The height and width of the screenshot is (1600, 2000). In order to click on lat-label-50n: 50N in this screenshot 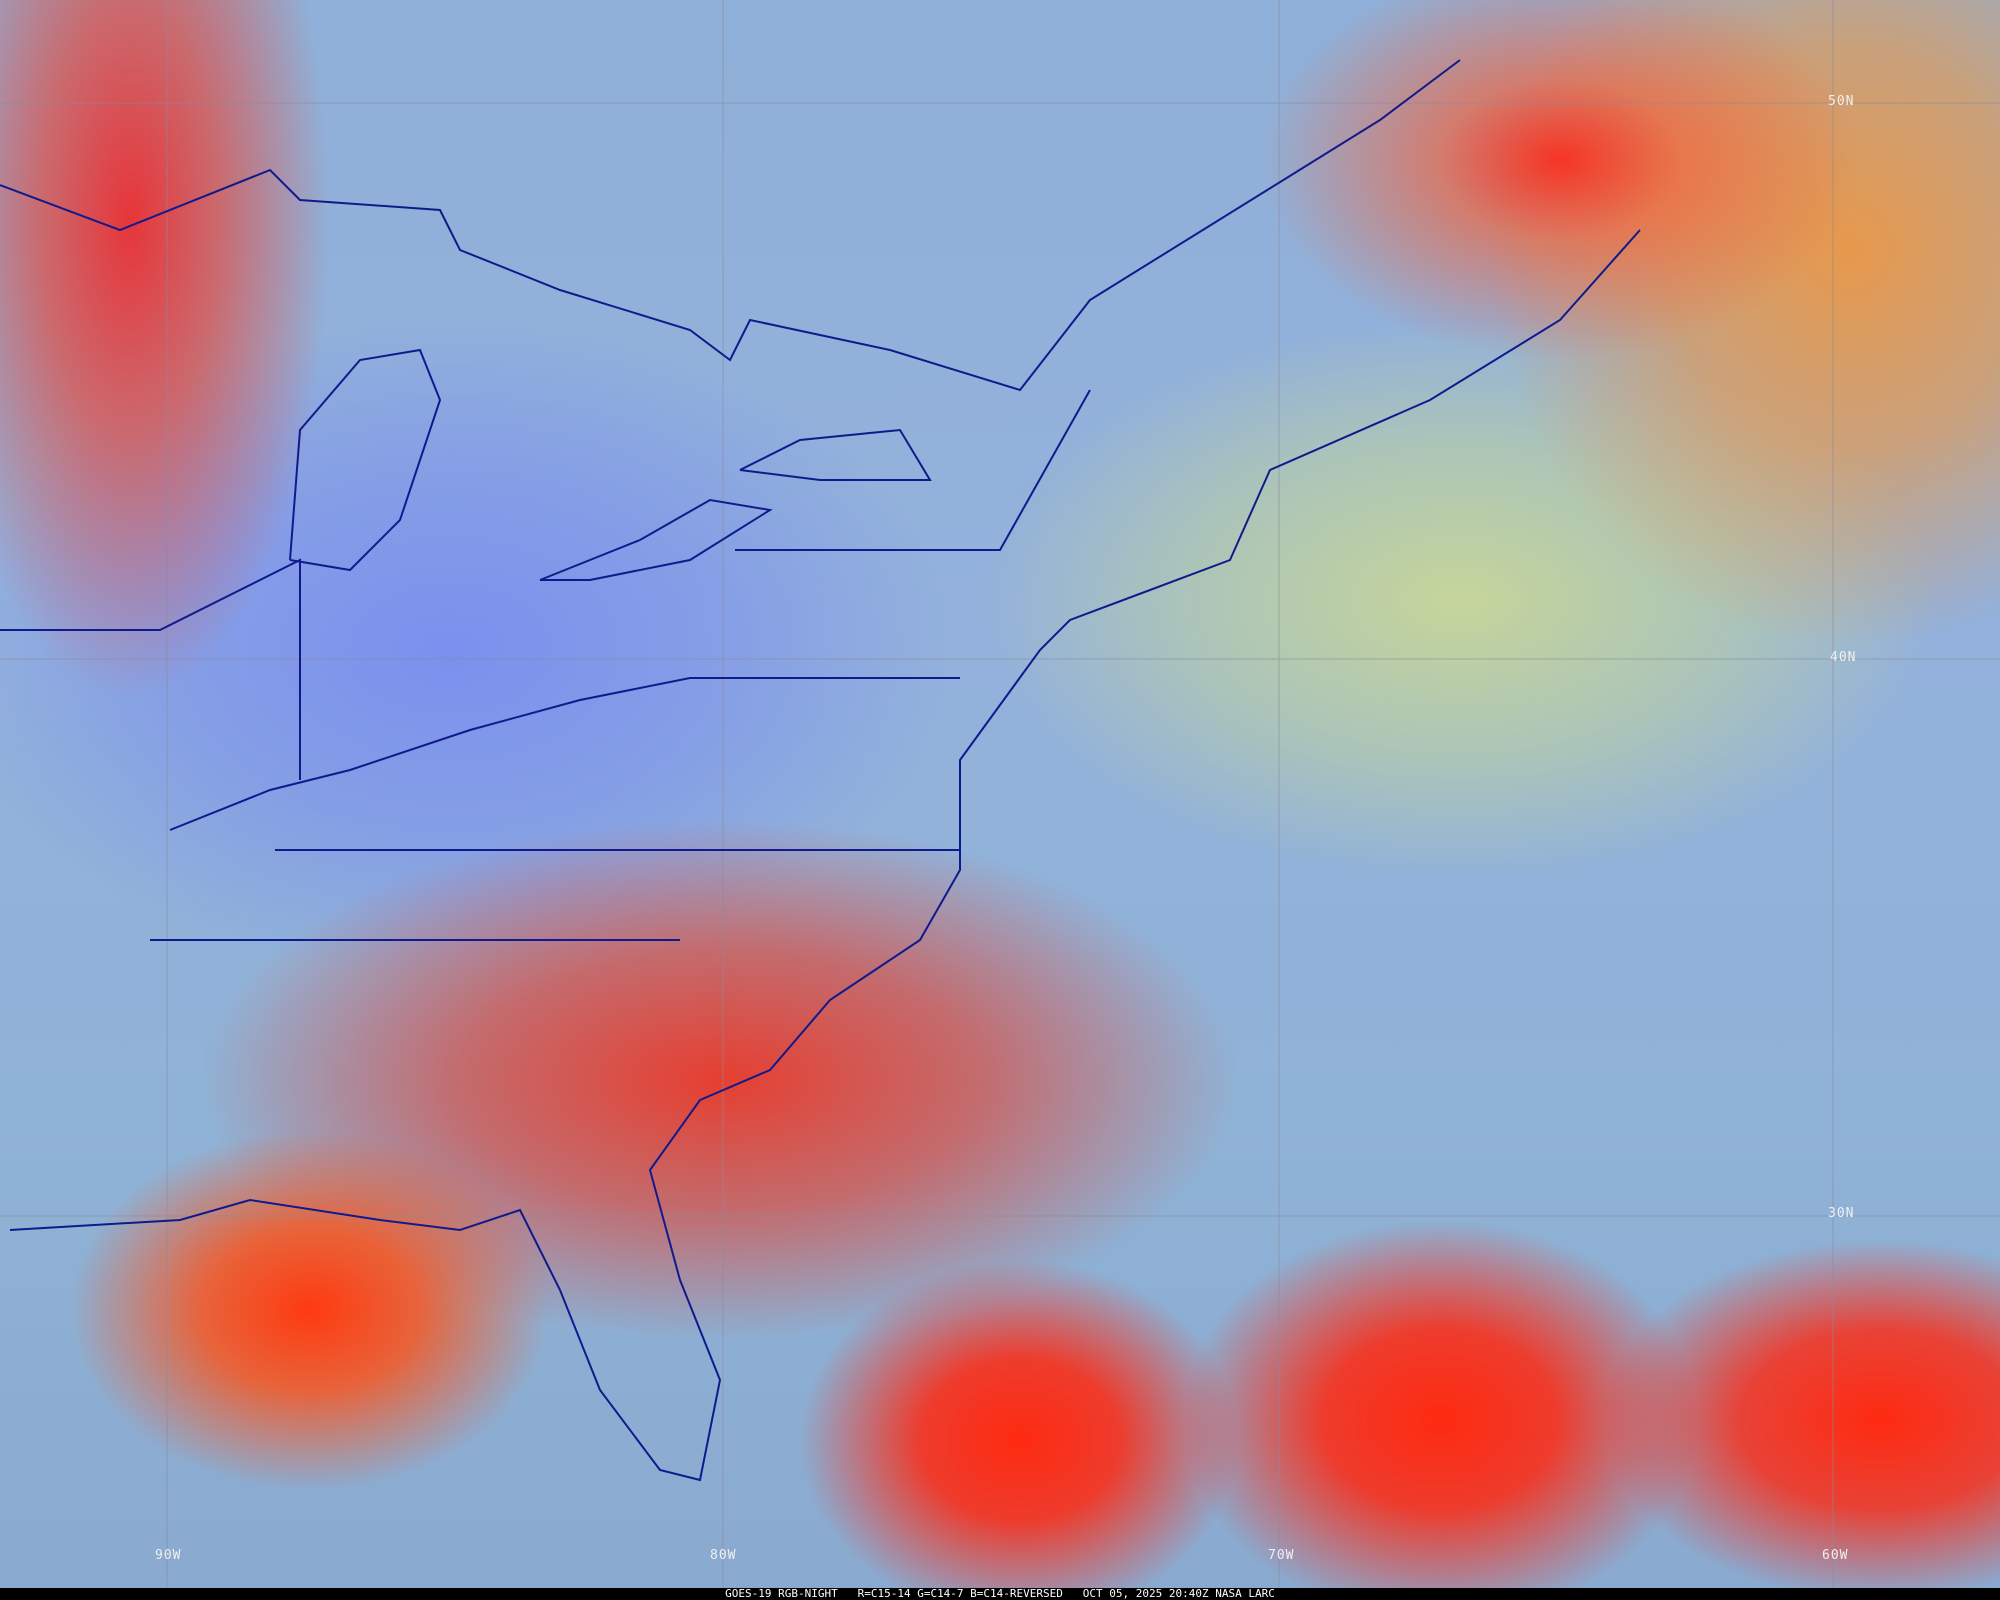, I will do `click(1841, 101)`.